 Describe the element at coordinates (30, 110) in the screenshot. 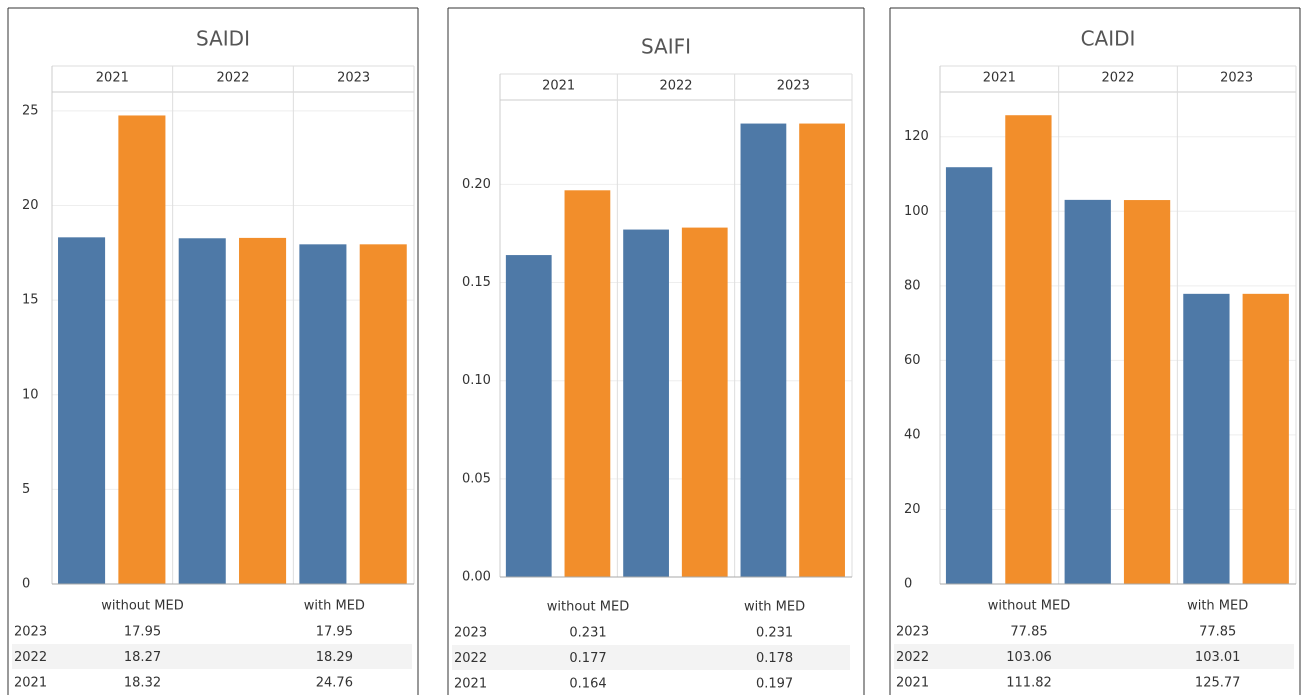

I see `y-tick-label: 25` at that location.